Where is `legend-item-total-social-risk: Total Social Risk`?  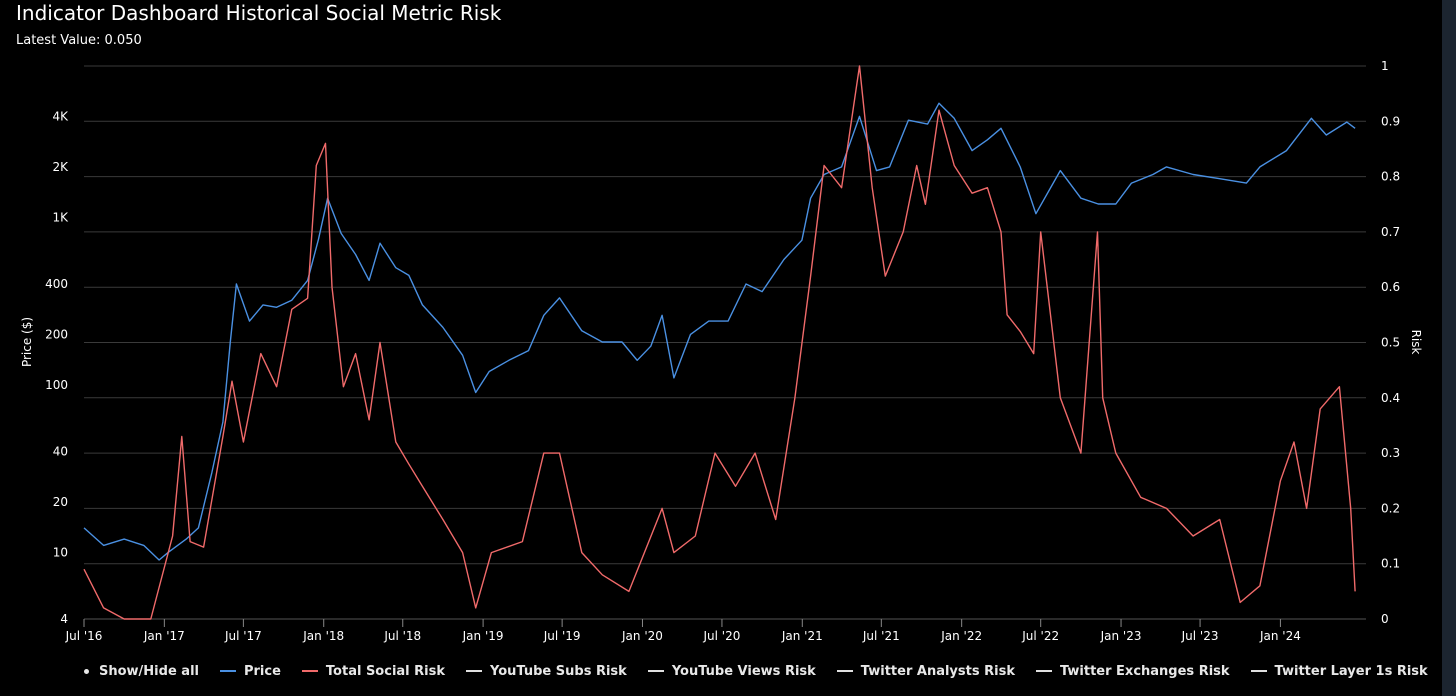
legend-item-total-social-risk: Total Social Risk is located at coordinates (373, 671).